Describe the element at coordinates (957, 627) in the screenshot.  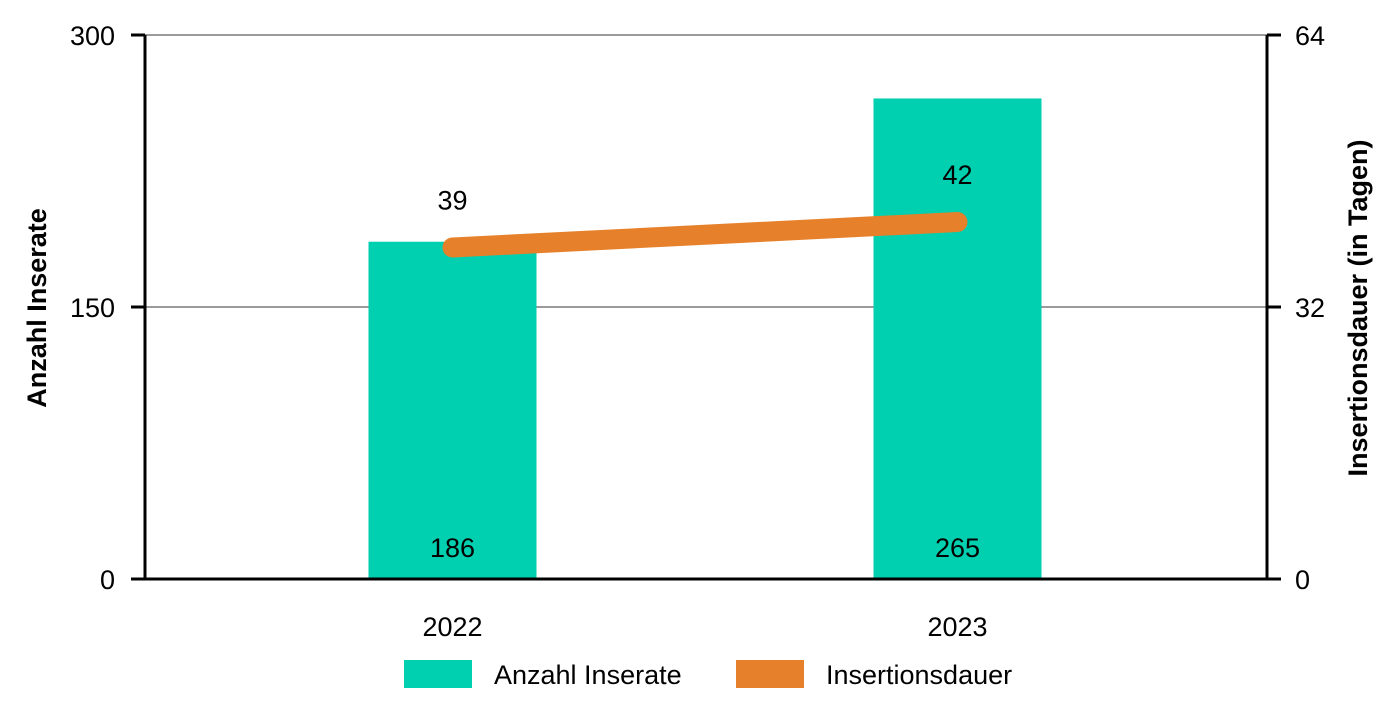
I see `x-tick-label: 2023` at that location.